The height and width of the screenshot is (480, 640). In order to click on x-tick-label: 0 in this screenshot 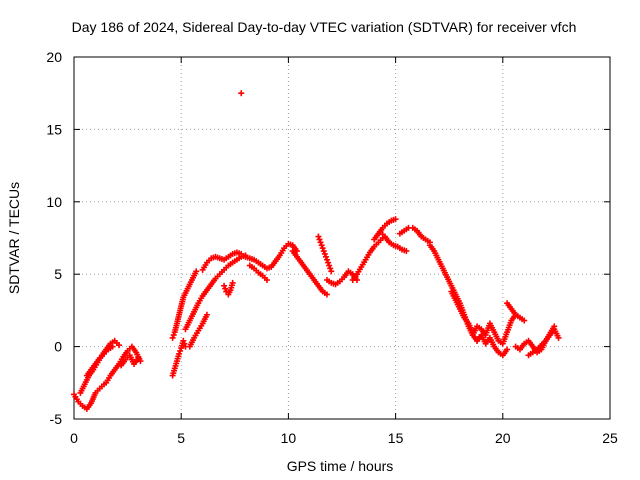, I will do `click(74, 438)`.